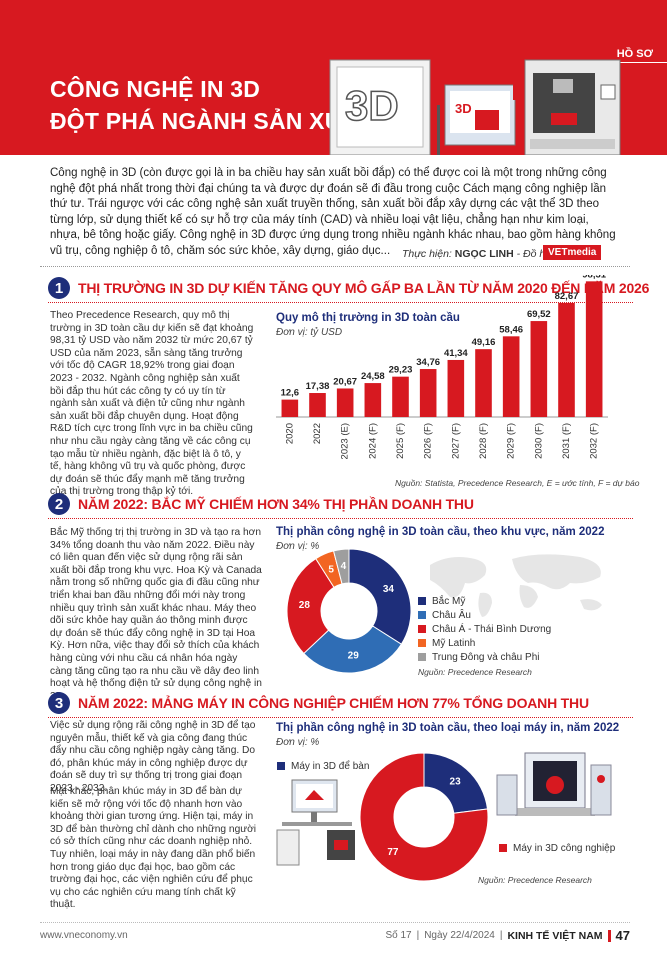 The image size is (667, 965). I want to click on legend-label: Châu Á - Thái Bình Dương, so click(492, 629).